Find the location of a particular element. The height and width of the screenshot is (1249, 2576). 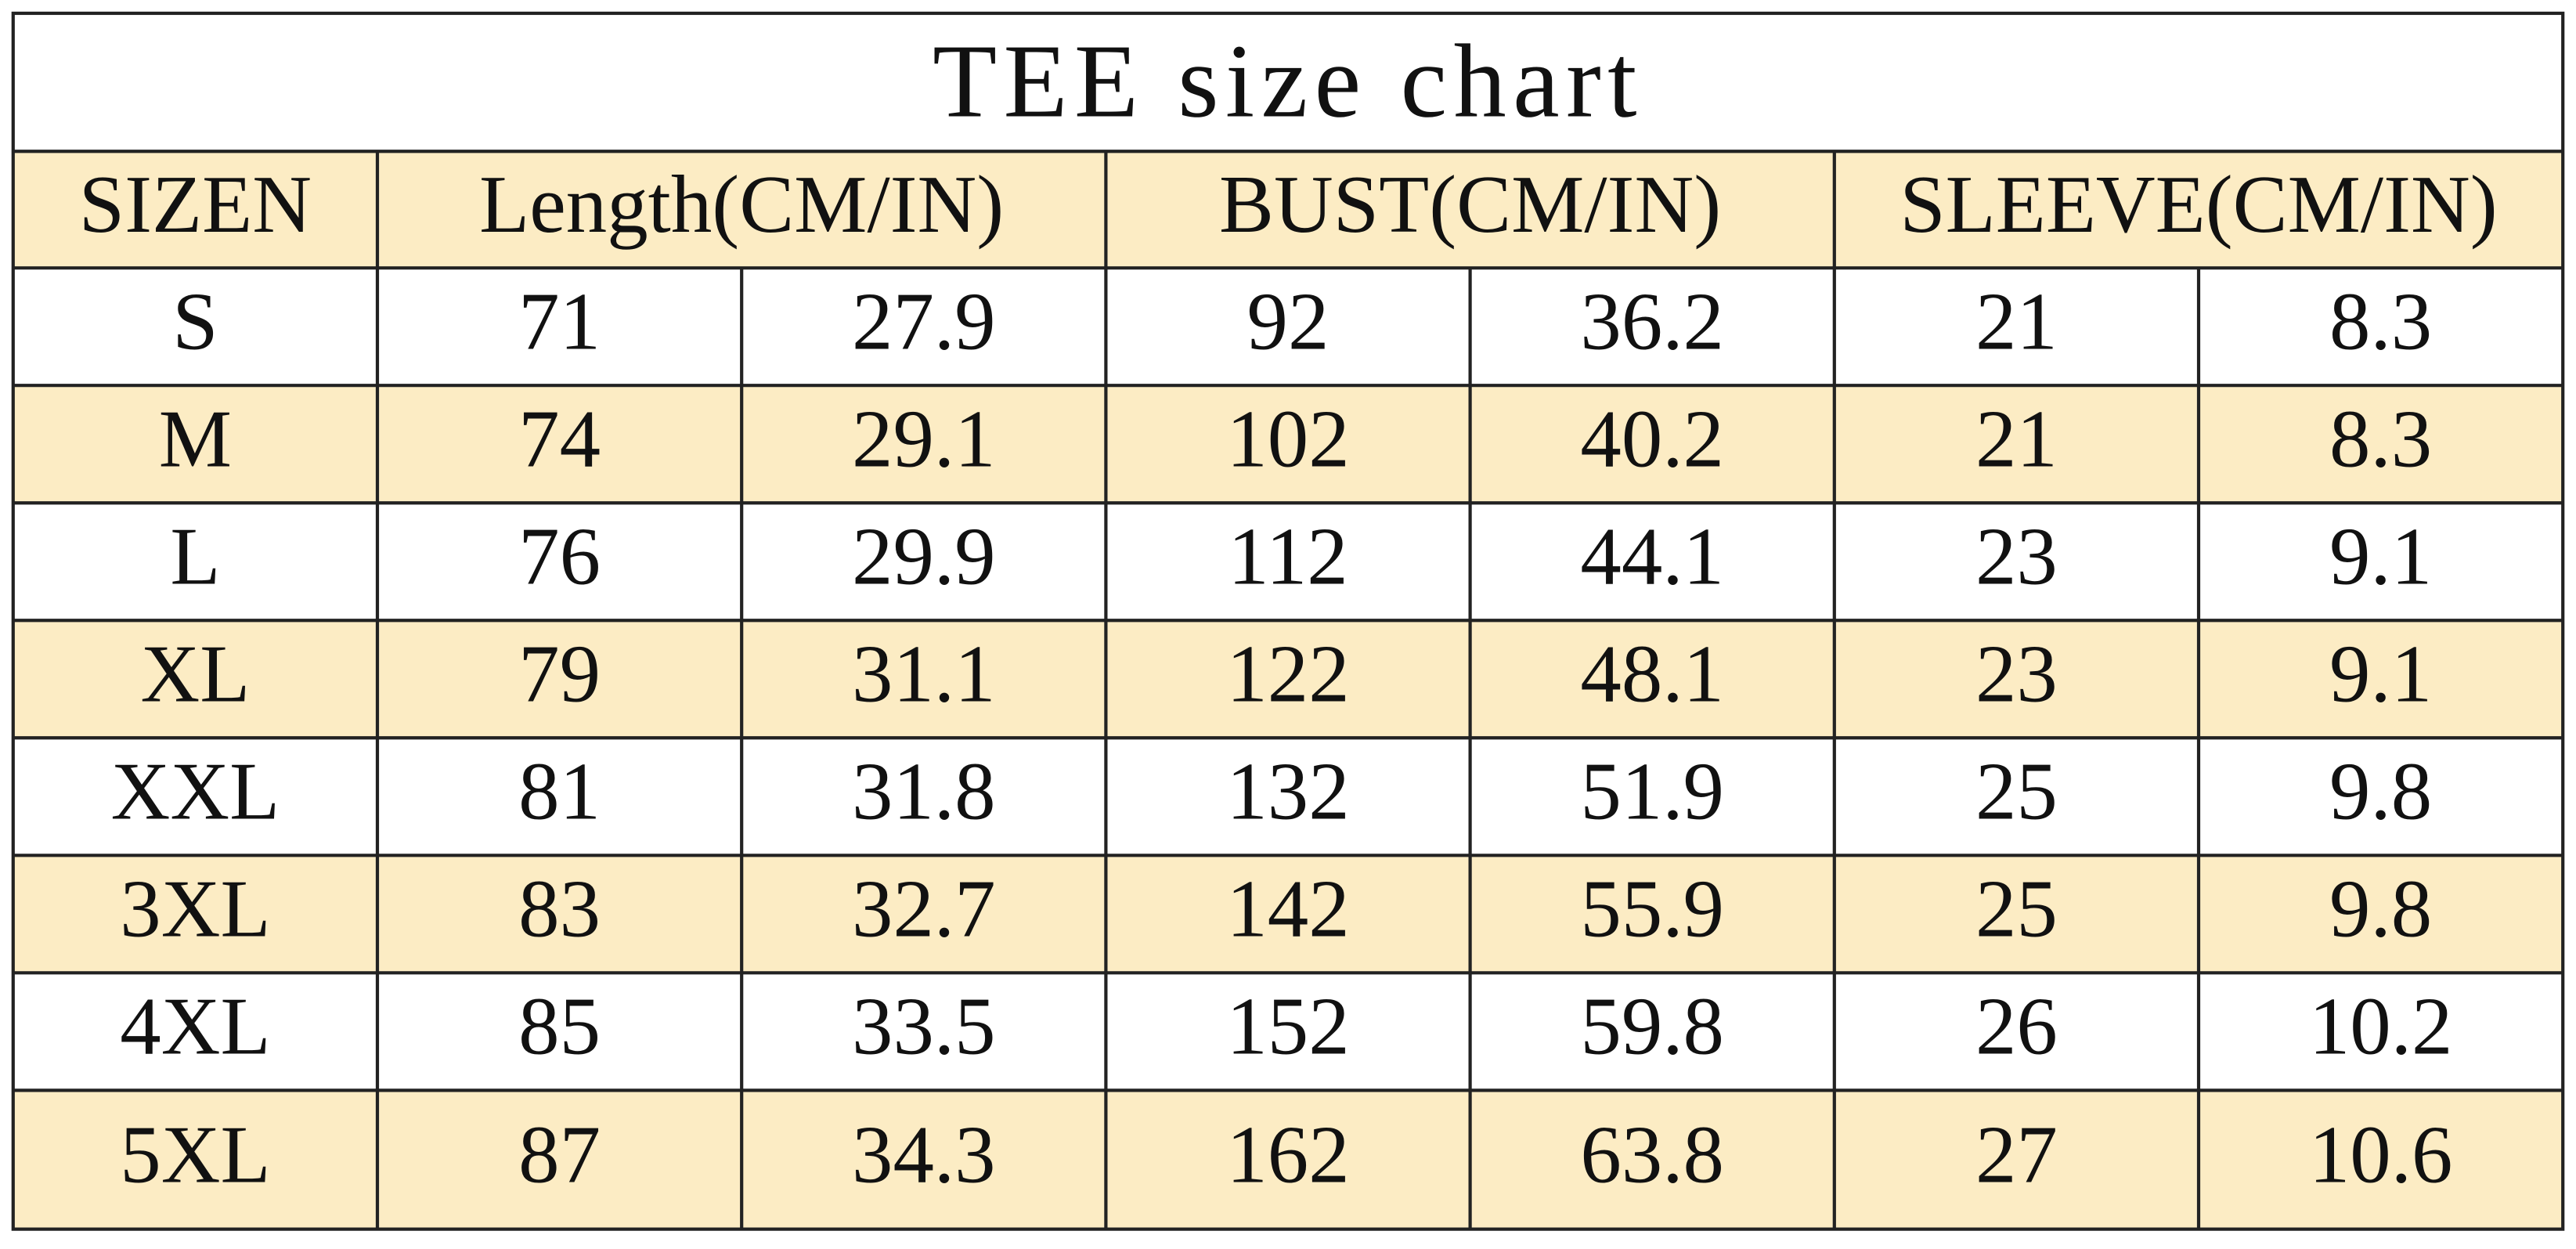

cell-value: 10.6 is located at coordinates (2381, 1154).